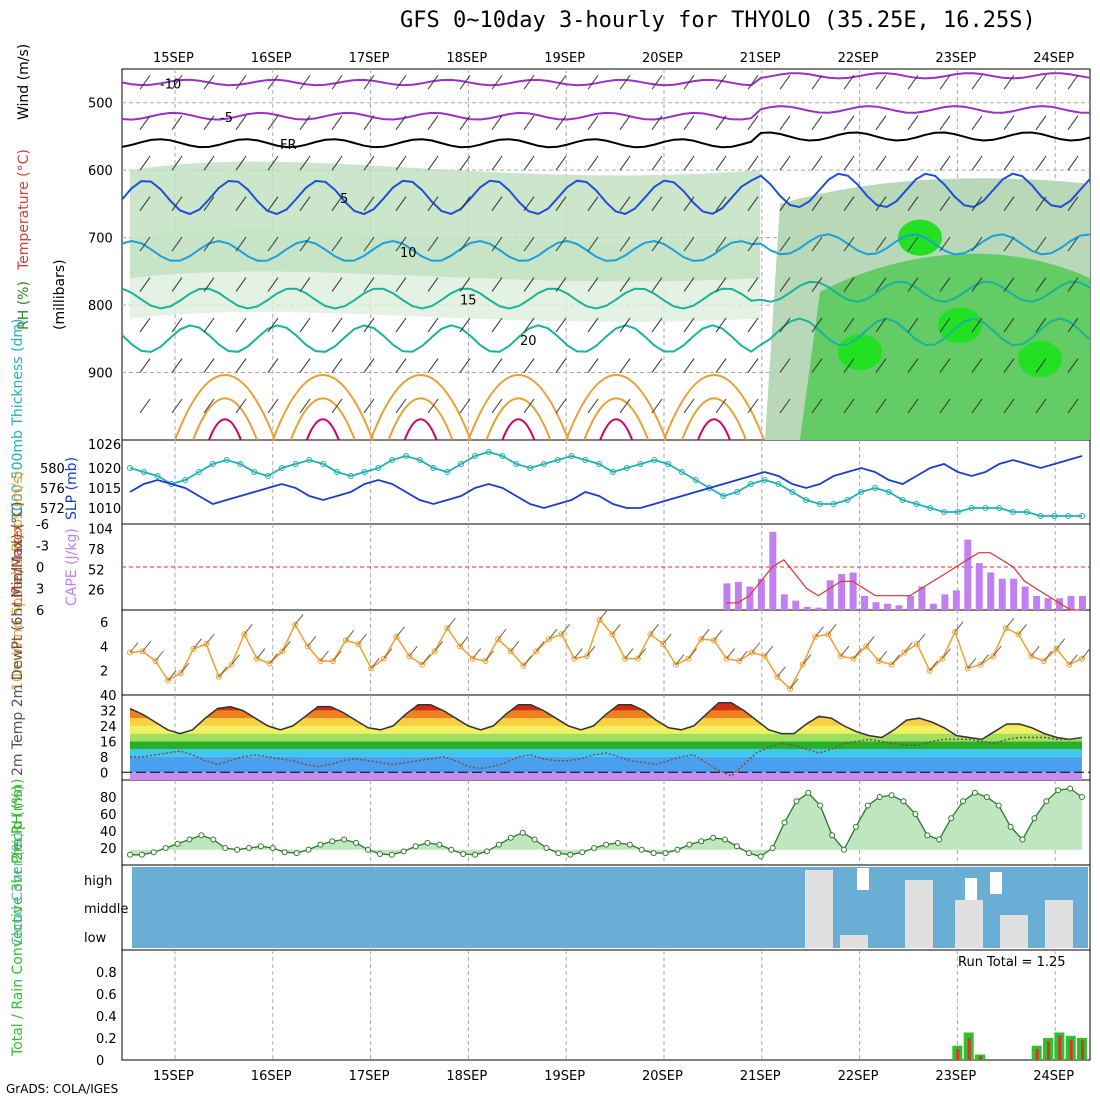 The image size is (1100, 1100). I want to click on high-cloud-fill, so click(863, 879).